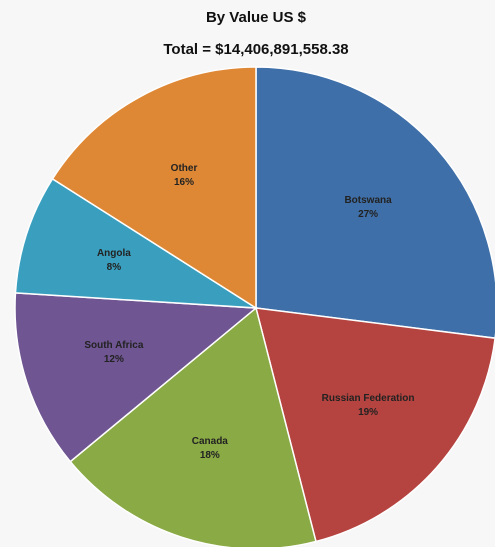 This screenshot has height=547, width=495. I want to click on slice-value: 16%, so click(184, 182).